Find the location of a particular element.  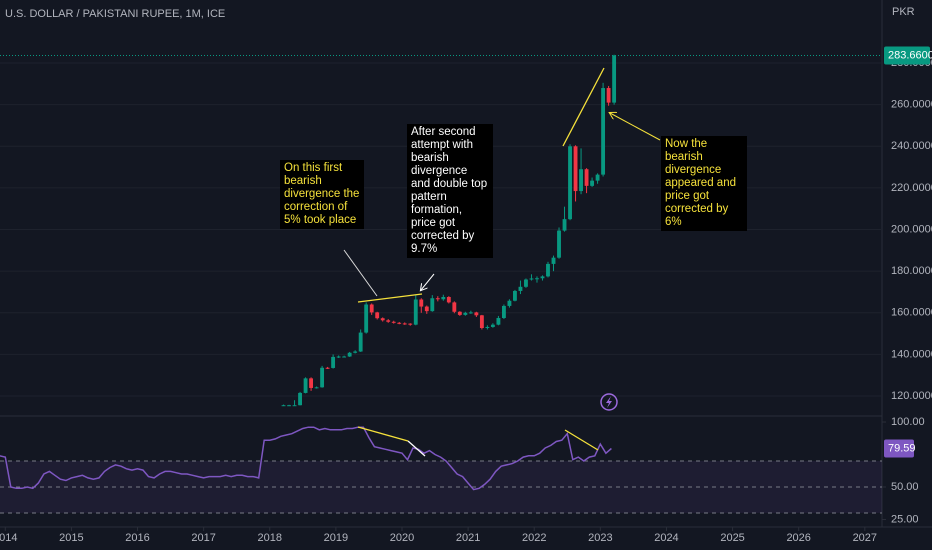

y-tick-label: 260.0000 is located at coordinates (911, 105).